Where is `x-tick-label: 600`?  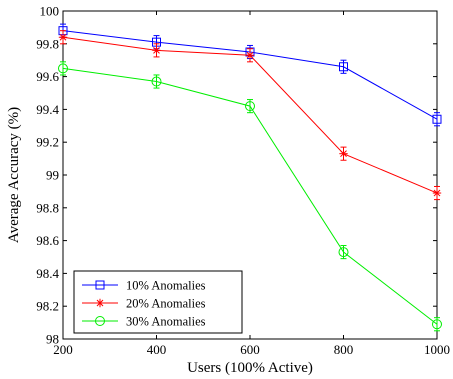
x-tick-label: 600 is located at coordinates (250, 349).